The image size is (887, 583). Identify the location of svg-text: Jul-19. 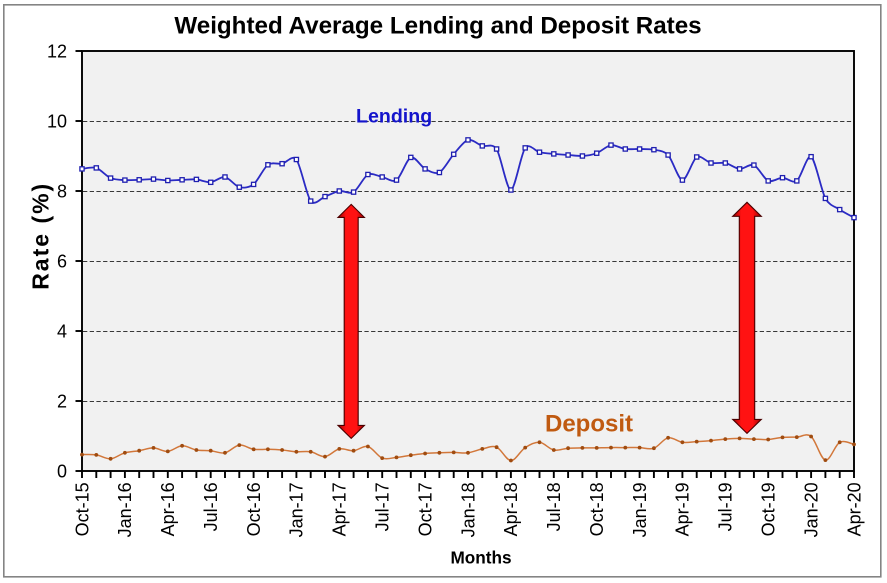
(726, 506).